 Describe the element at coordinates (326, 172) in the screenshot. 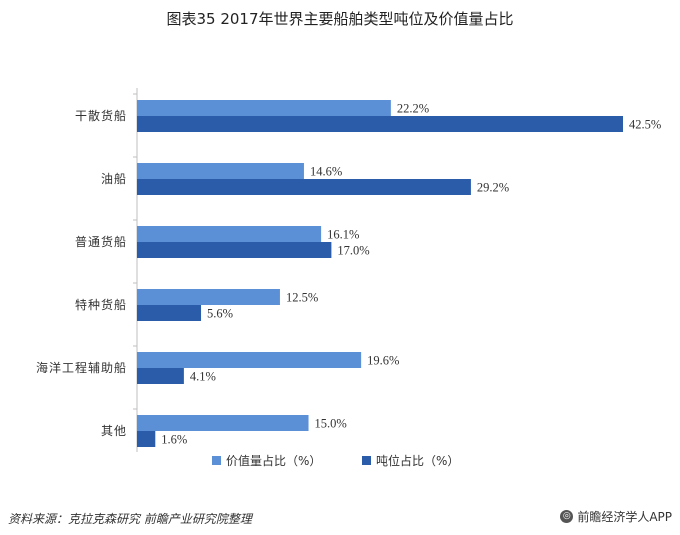

I see `data-label: 14.6%` at that location.